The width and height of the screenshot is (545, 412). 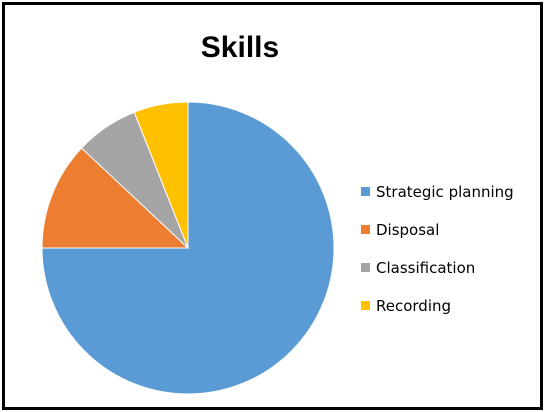 I want to click on legend-item-strategic-planning: Strategic planning, so click(x=437, y=191).